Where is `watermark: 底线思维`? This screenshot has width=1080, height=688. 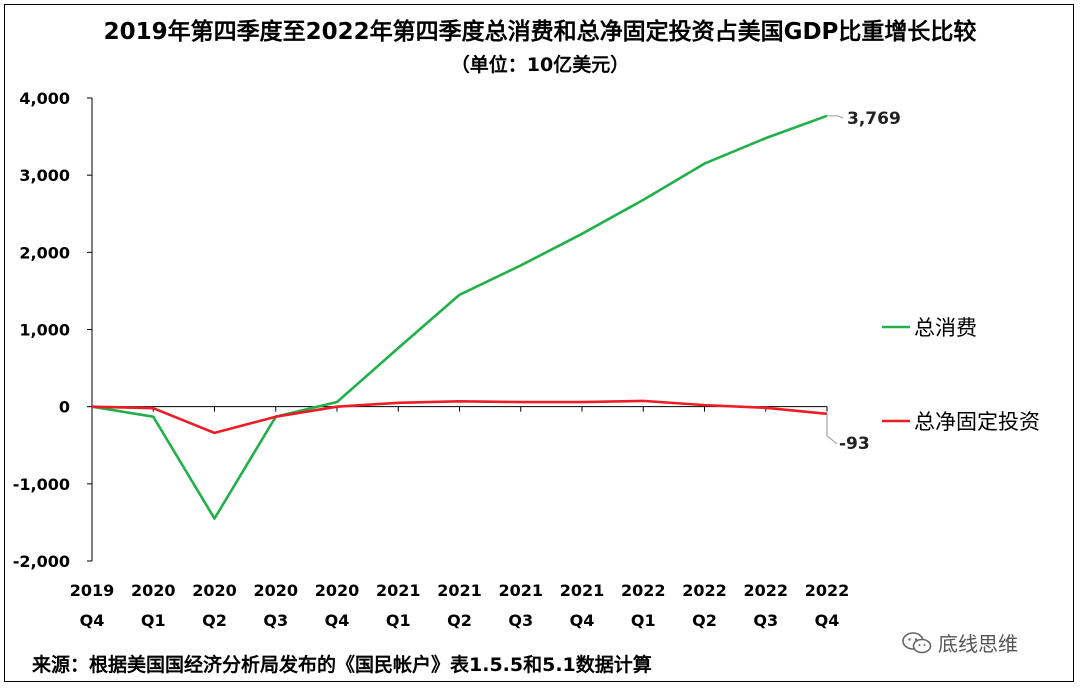 watermark: 底线思维 is located at coordinates (960, 642).